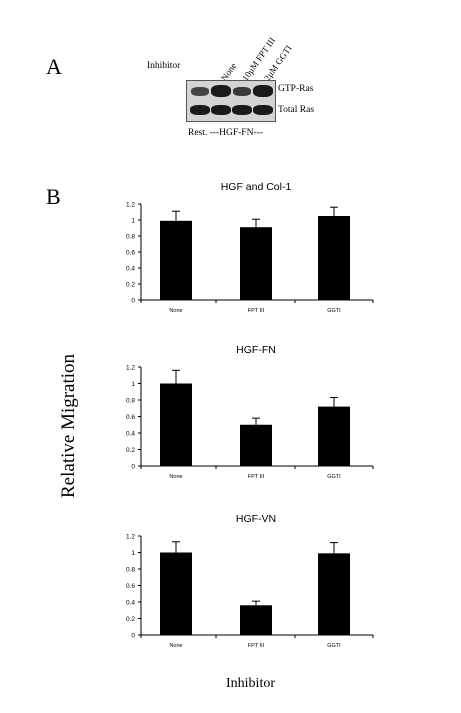 Image resolution: width=461 pixels, height=713 pixels. What do you see at coordinates (221, 110) in the screenshot?
I see `band-total-ras-none` at bounding box center [221, 110].